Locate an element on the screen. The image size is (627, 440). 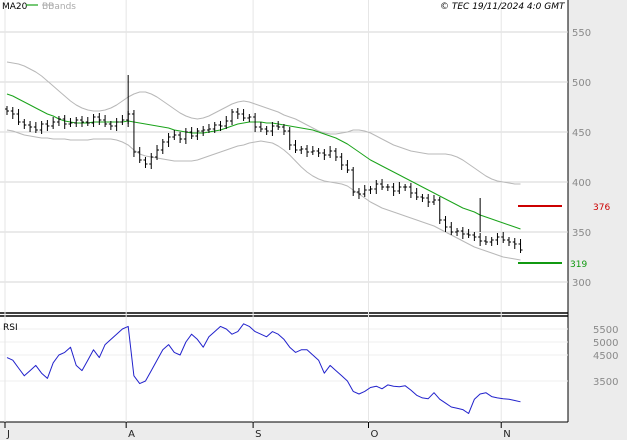
price-tick-label: 550 is located at coordinates (581, 33).